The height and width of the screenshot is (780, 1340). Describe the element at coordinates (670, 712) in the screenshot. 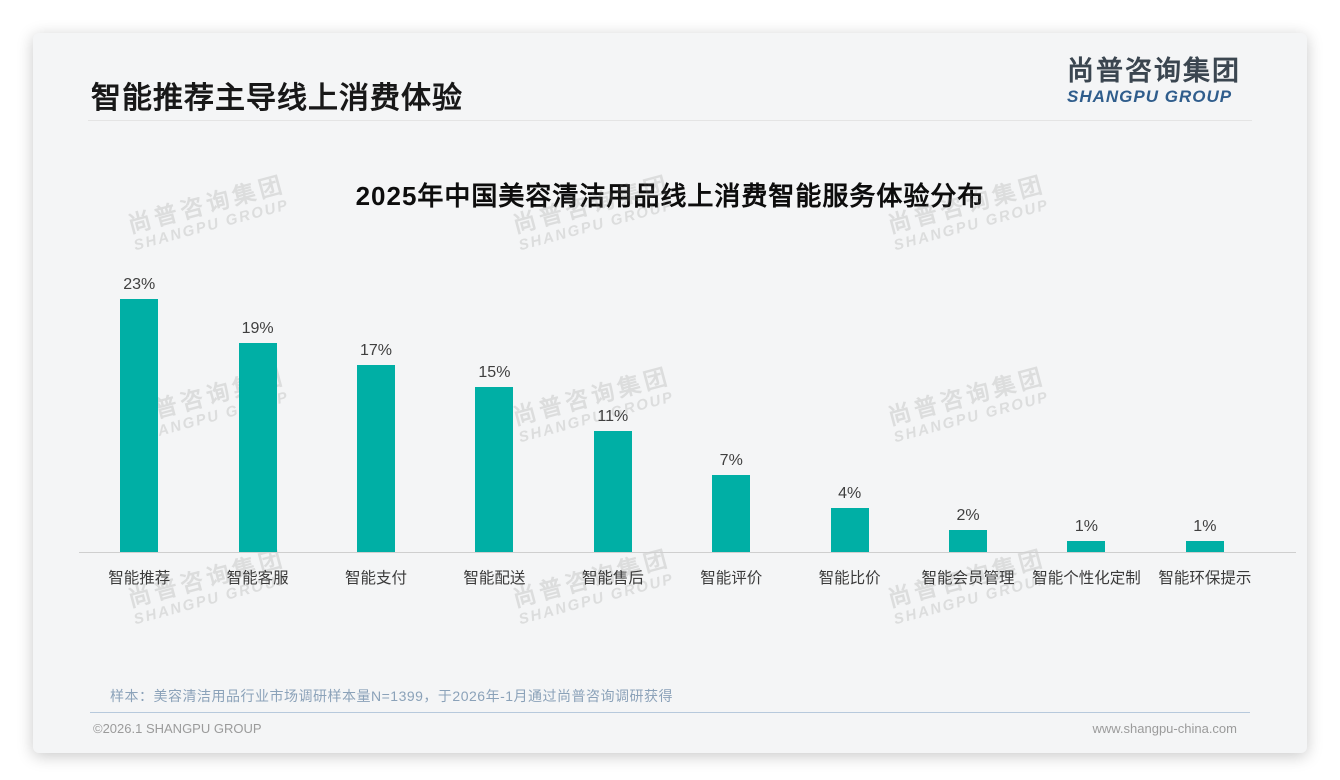

I see `footer-divider` at that location.